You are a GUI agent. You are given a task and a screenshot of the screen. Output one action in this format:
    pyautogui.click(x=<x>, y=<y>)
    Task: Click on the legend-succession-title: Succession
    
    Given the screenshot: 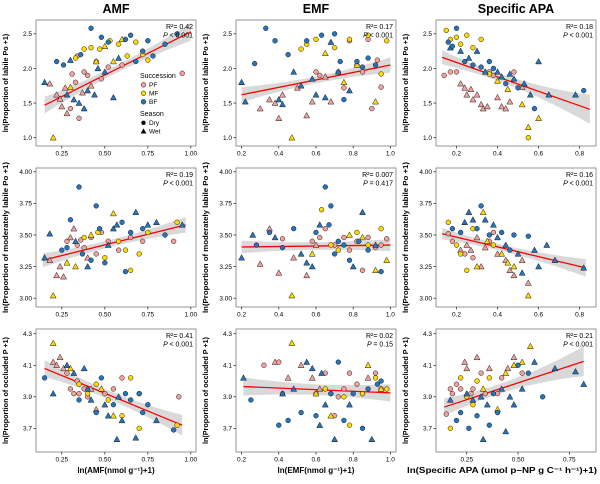 What is the action you would take?
    pyautogui.click(x=158, y=76)
    